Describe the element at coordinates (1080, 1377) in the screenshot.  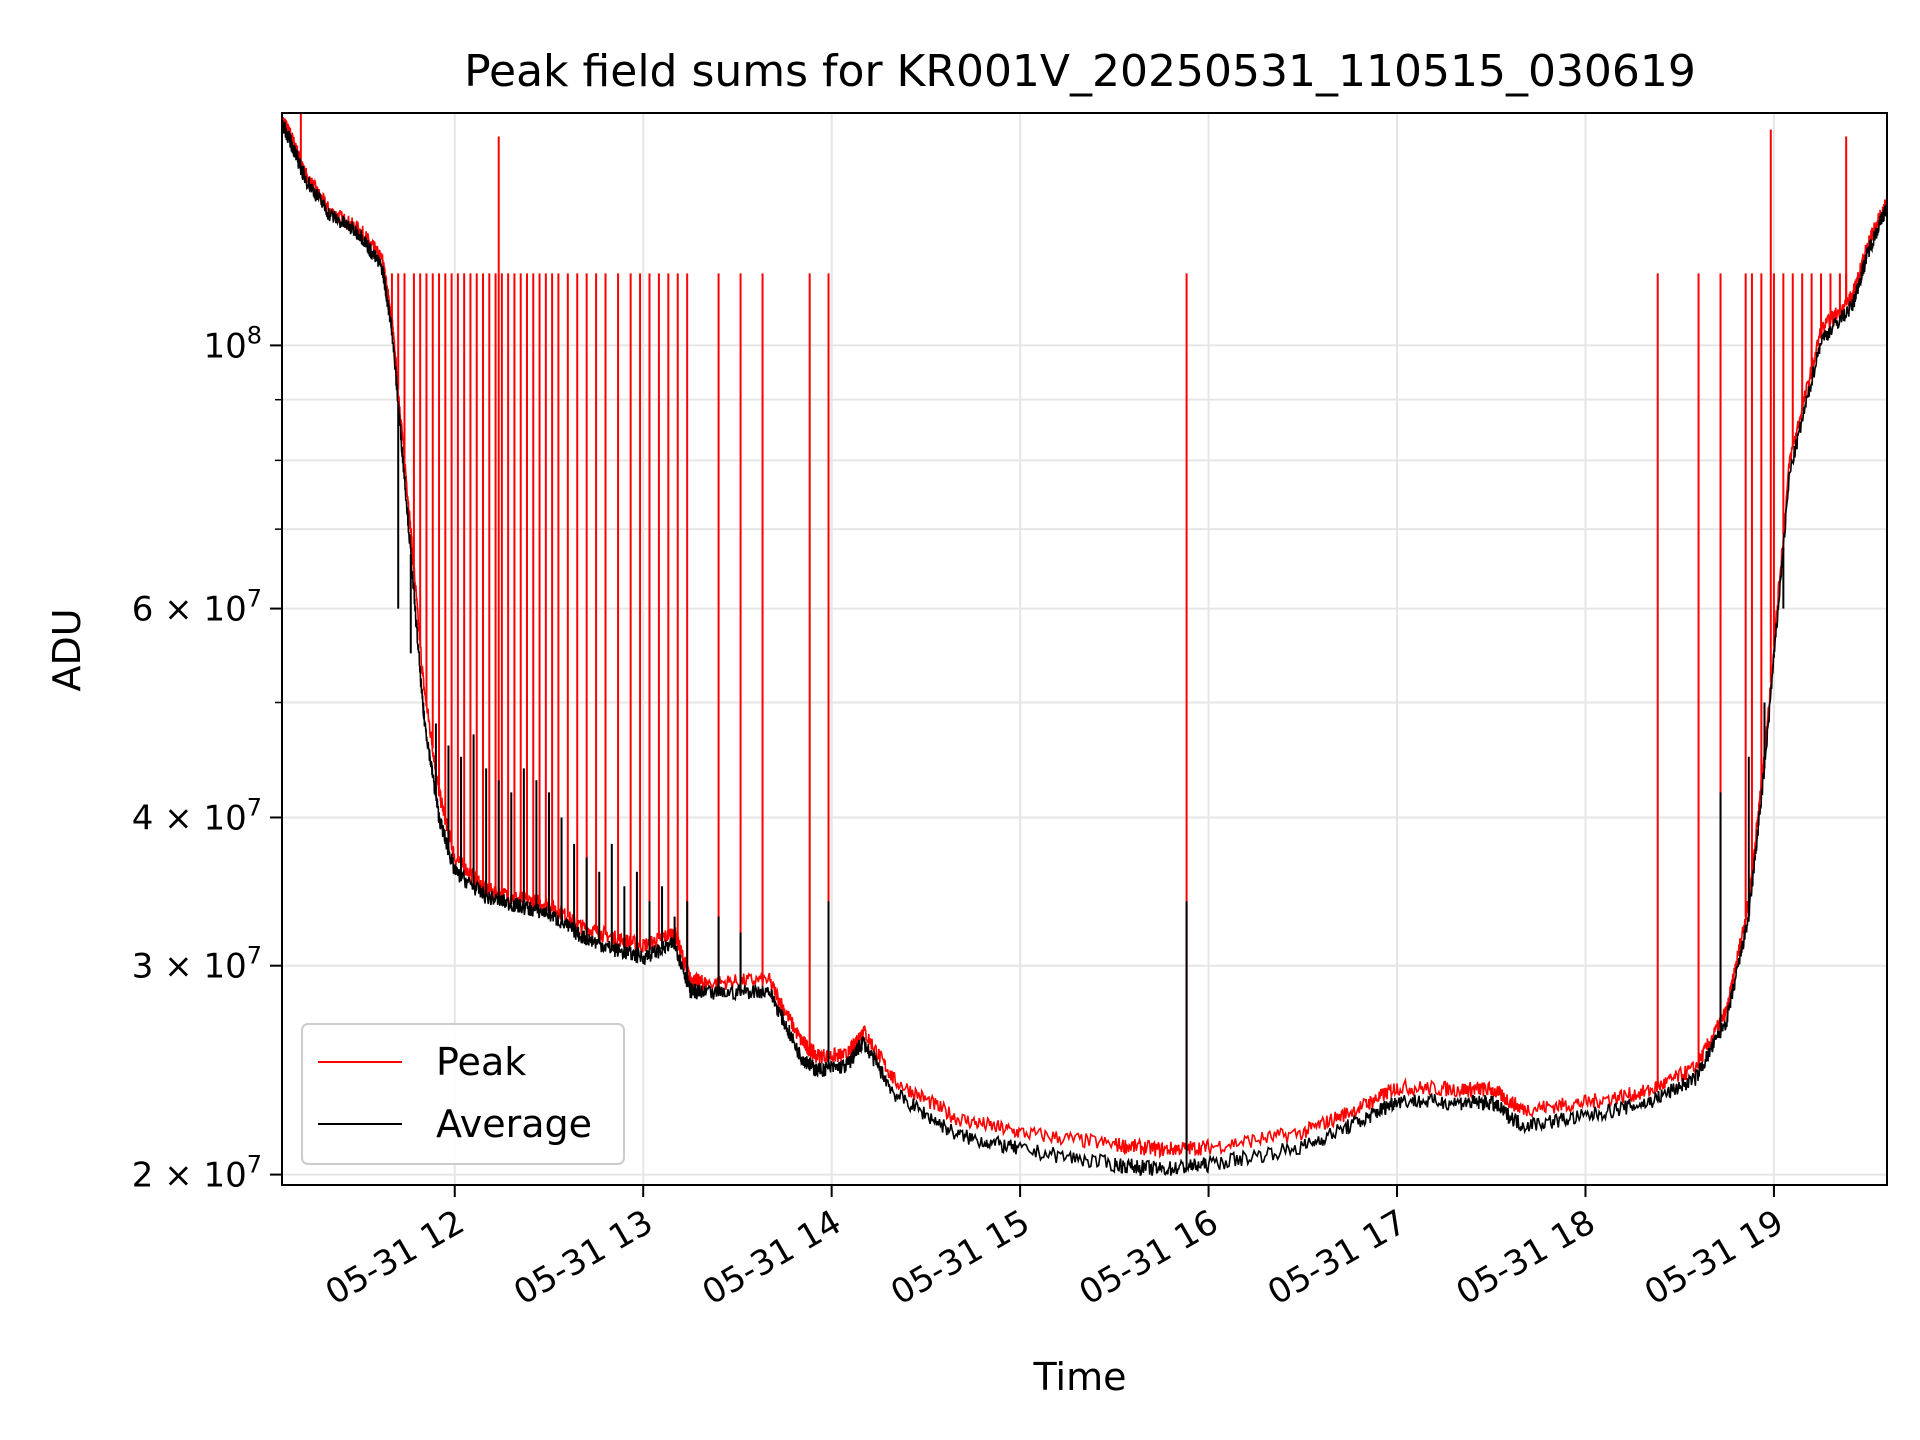
I see `x-axis-label: Time` at that location.